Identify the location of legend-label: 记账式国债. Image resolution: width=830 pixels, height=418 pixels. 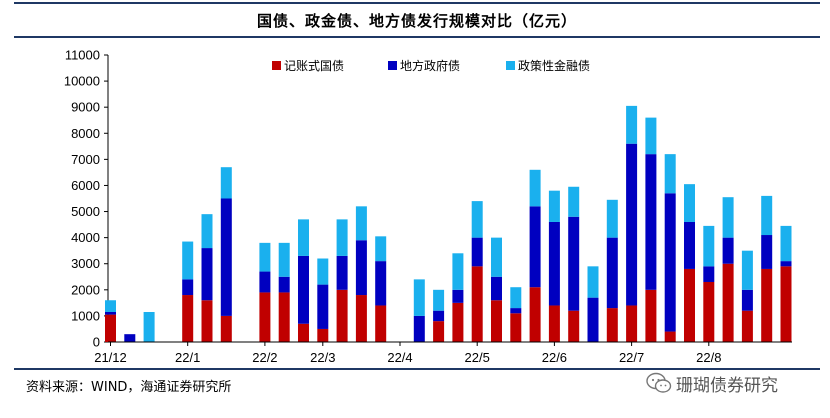
(314, 66).